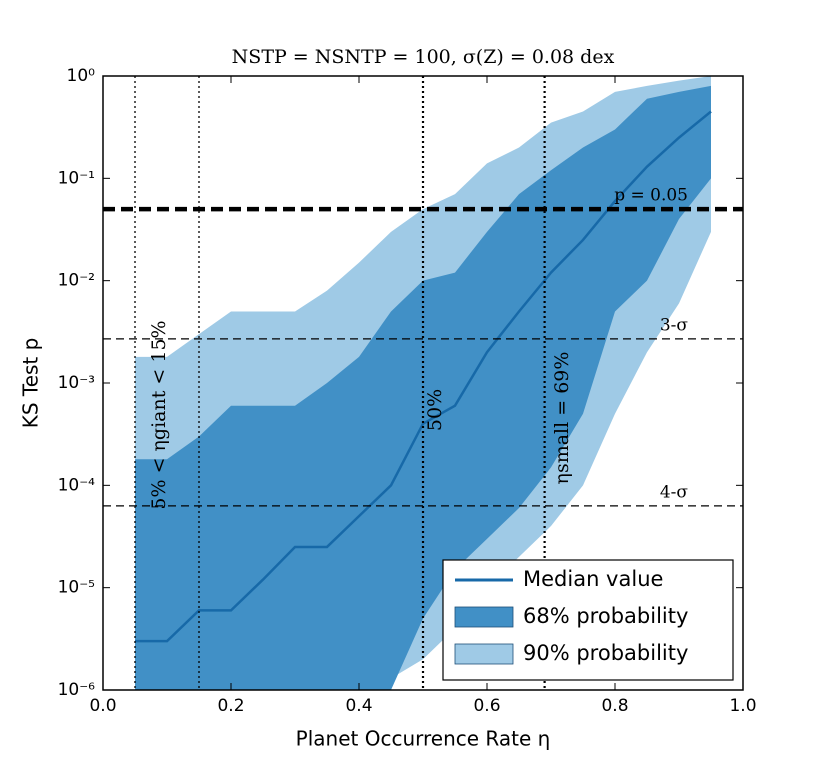 The image size is (830, 767). Describe the element at coordinates (31, 383) in the screenshot. I see `y-axis-label: KS Test p` at that location.